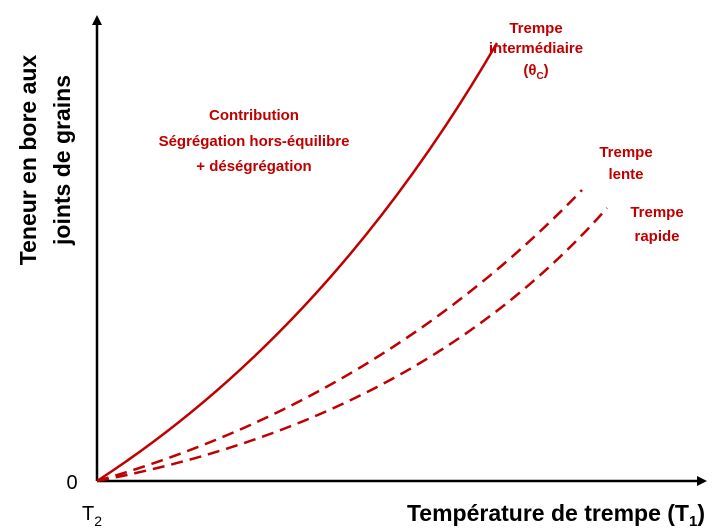  I want to click on annotation: lente, so click(625, 174).